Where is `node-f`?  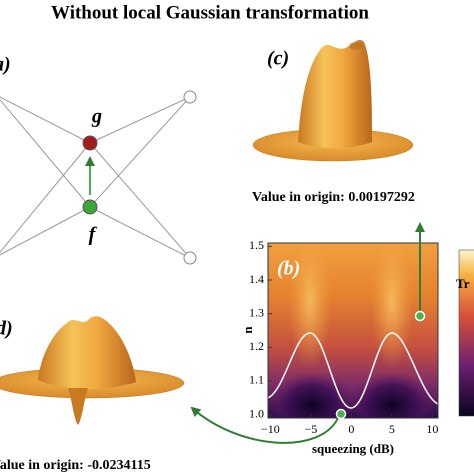 node-f is located at coordinates (90, 207).